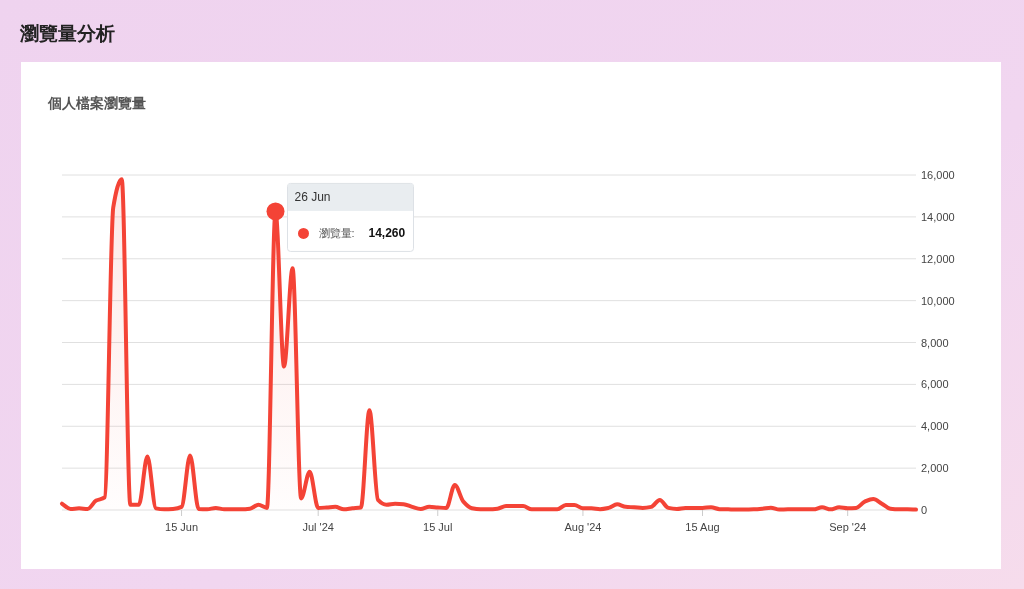 The image size is (1024, 589). What do you see at coordinates (938, 175) in the screenshot?
I see `y-tick-label: 16,000` at bounding box center [938, 175].